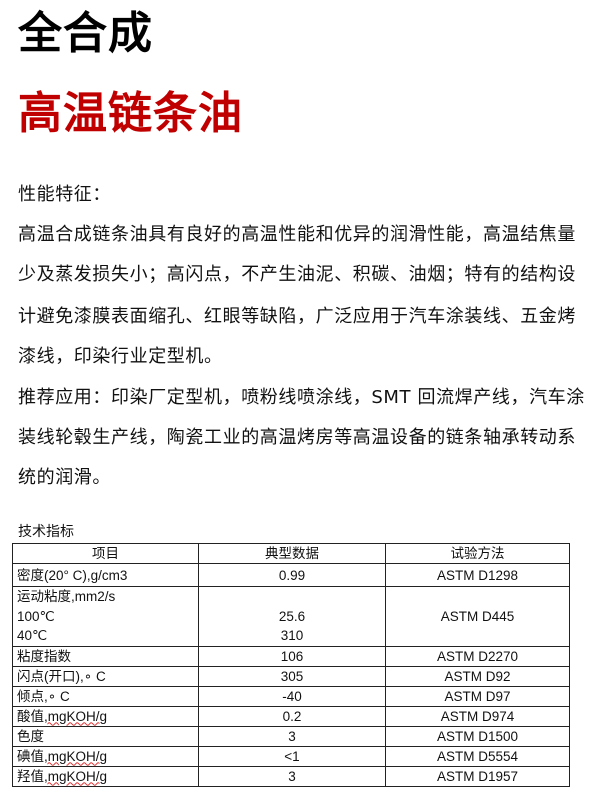  What do you see at coordinates (64, 194) in the screenshot?
I see `features-heading: 性能特征：` at bounding box center [64, 194].